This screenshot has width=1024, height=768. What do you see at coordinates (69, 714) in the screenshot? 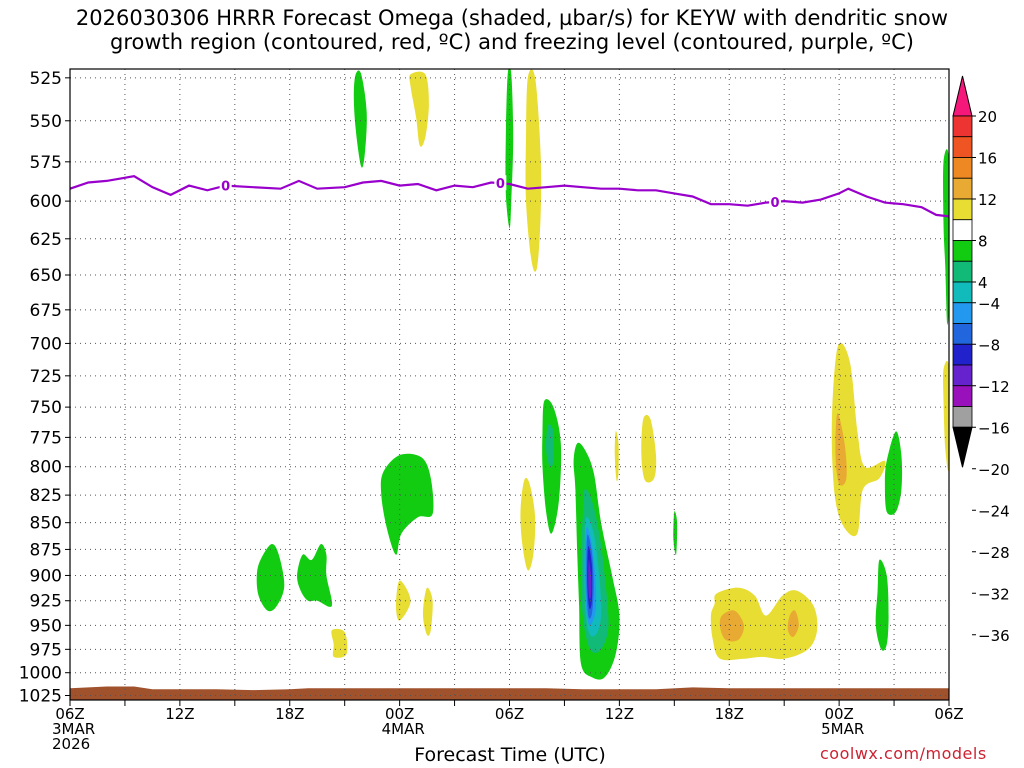
I see `x-tick-label-0-0: 06Z` at bounding box center [69, 714].